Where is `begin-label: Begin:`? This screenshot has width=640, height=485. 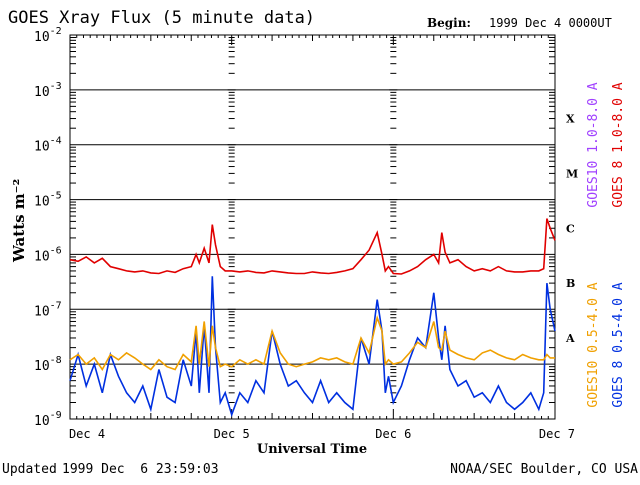 begin-label: Begin: is located at coordinates (449, 23).